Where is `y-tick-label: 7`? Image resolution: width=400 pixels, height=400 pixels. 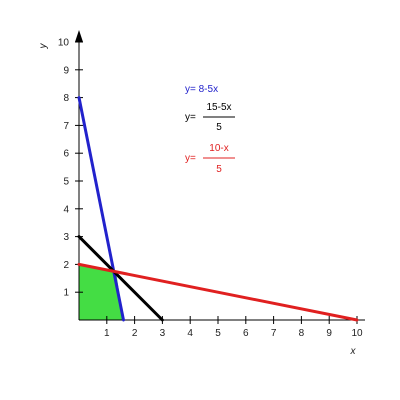 y-tick-label: 7 is located at coordinates (66, 126).